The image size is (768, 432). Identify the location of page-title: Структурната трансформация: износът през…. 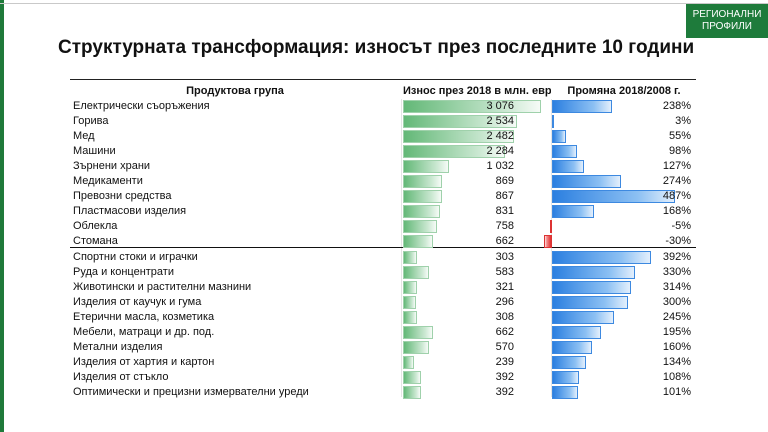
(376, 47).